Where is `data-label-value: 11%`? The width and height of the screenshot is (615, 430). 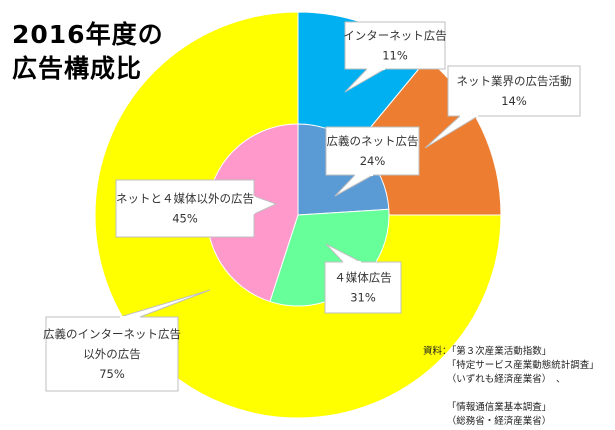 data-label-value: 11% is located at coordinates (395, 56).